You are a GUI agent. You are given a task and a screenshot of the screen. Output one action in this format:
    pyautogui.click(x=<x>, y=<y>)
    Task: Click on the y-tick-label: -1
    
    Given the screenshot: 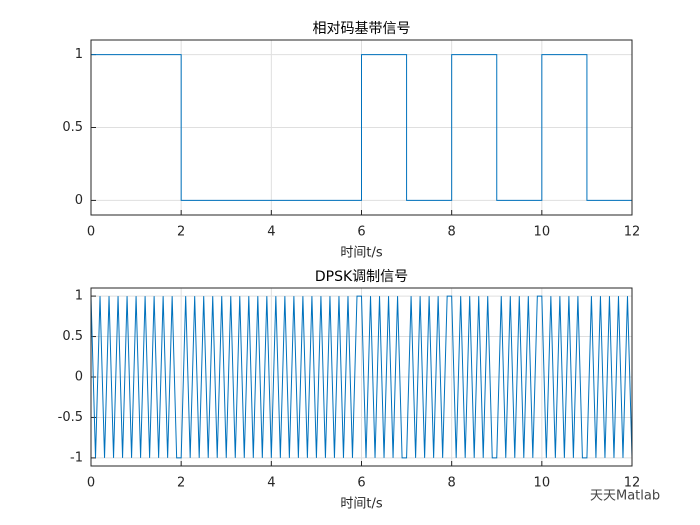 What is the action you would take?
    pyautogui.click(x=76, y=457)
    